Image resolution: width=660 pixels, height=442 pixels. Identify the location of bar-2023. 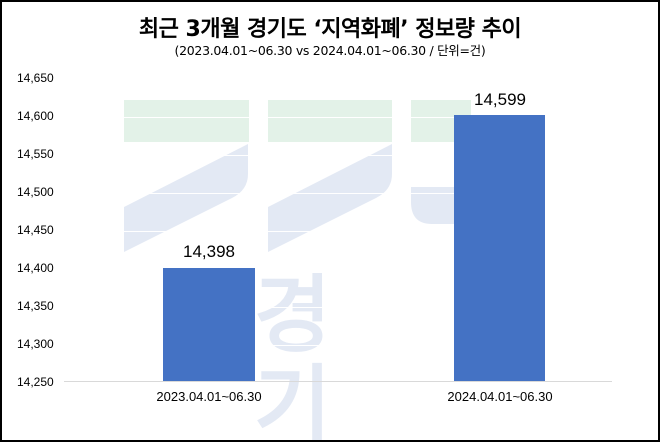
(209, 324).